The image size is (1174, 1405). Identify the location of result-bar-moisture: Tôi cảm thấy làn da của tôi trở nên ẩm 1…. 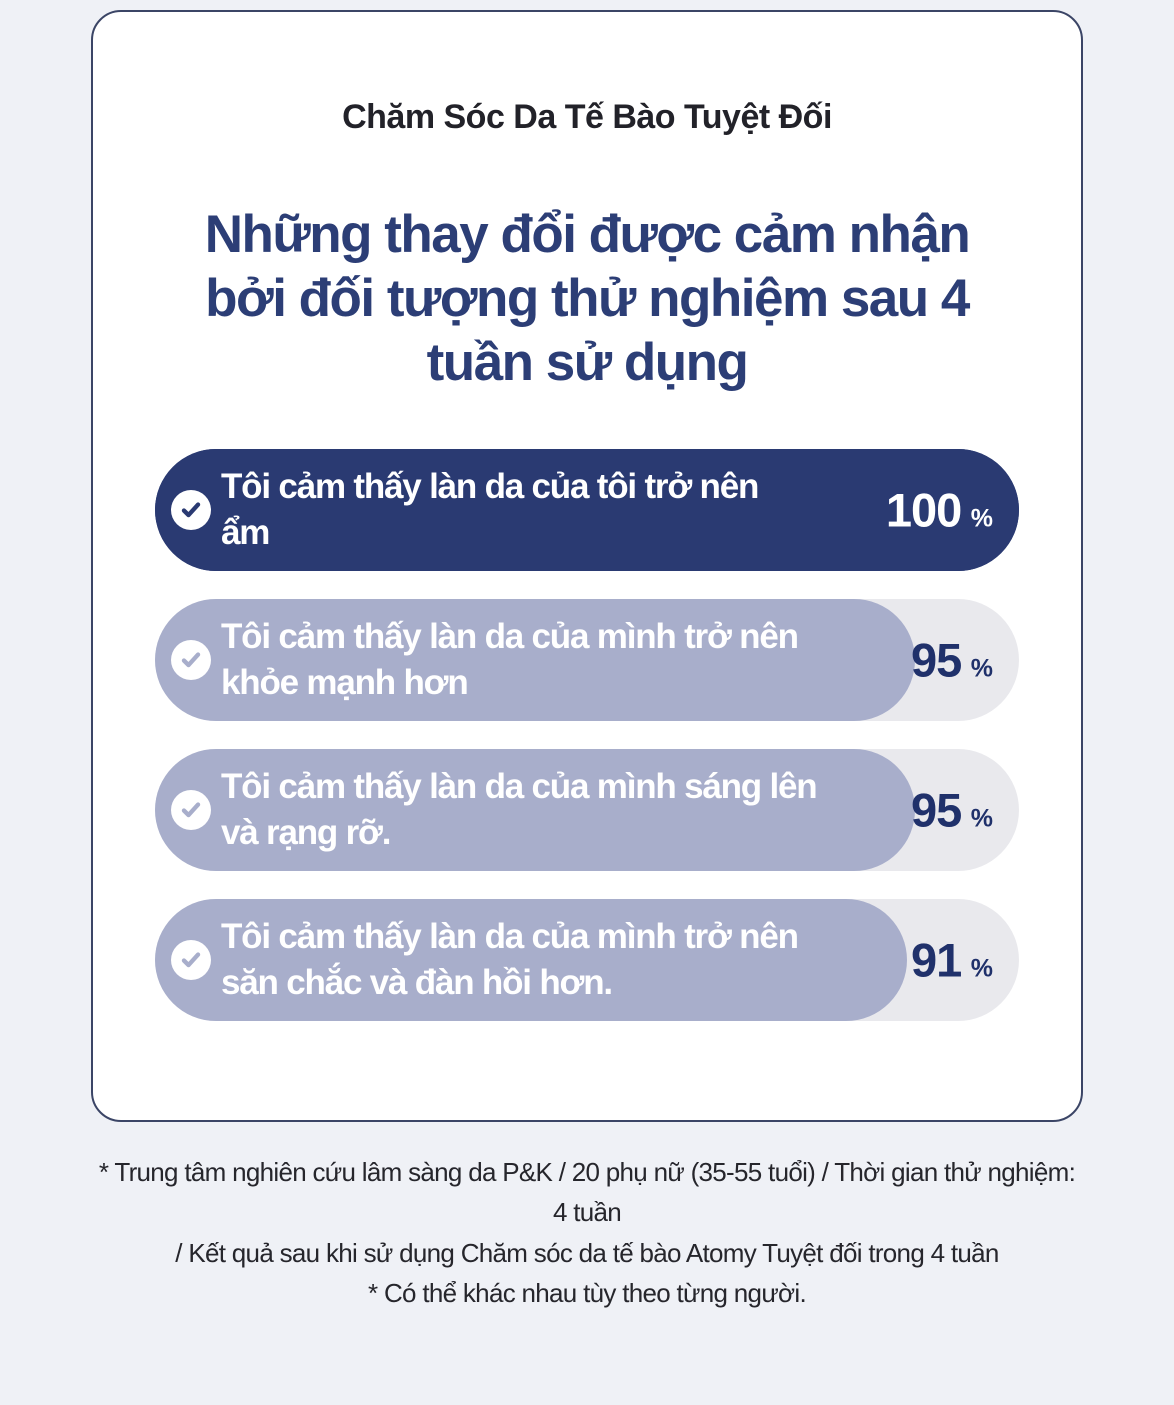
(587, 510).